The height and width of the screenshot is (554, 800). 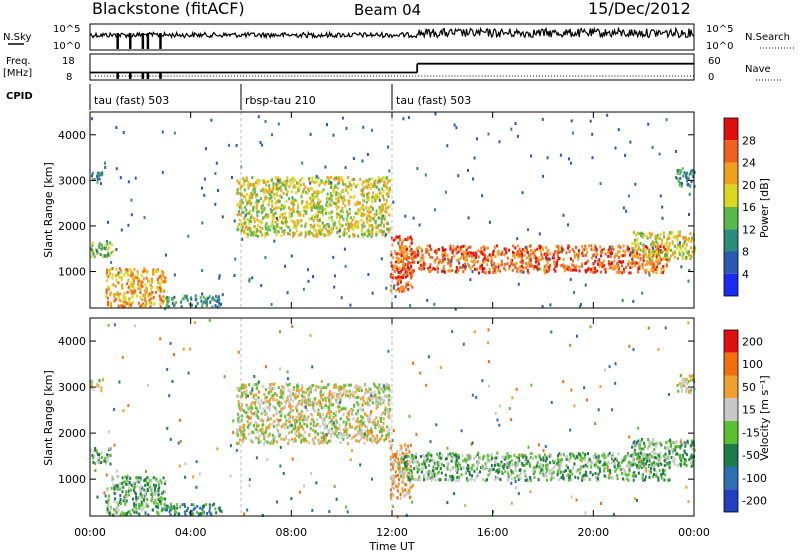 I want to click on nave-tick-bottom: 0, so click(x=711, y=77).